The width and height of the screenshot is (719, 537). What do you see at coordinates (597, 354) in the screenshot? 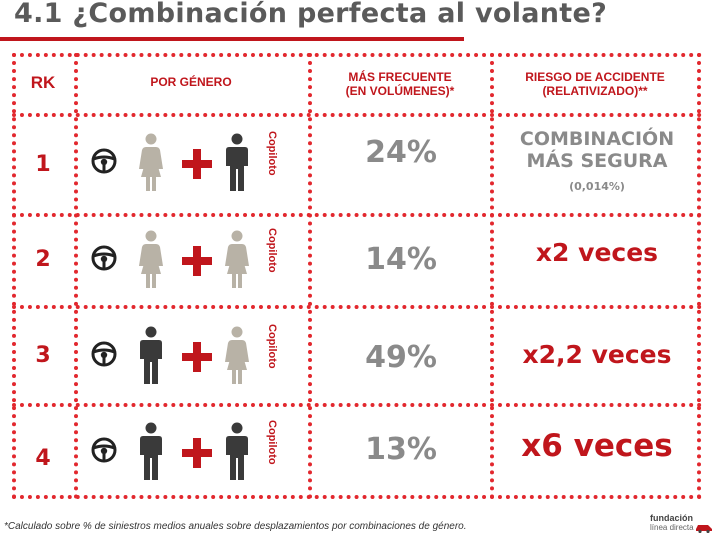
I see `risk-value-3: x2,2 veces` at bounding box center [597, 354].